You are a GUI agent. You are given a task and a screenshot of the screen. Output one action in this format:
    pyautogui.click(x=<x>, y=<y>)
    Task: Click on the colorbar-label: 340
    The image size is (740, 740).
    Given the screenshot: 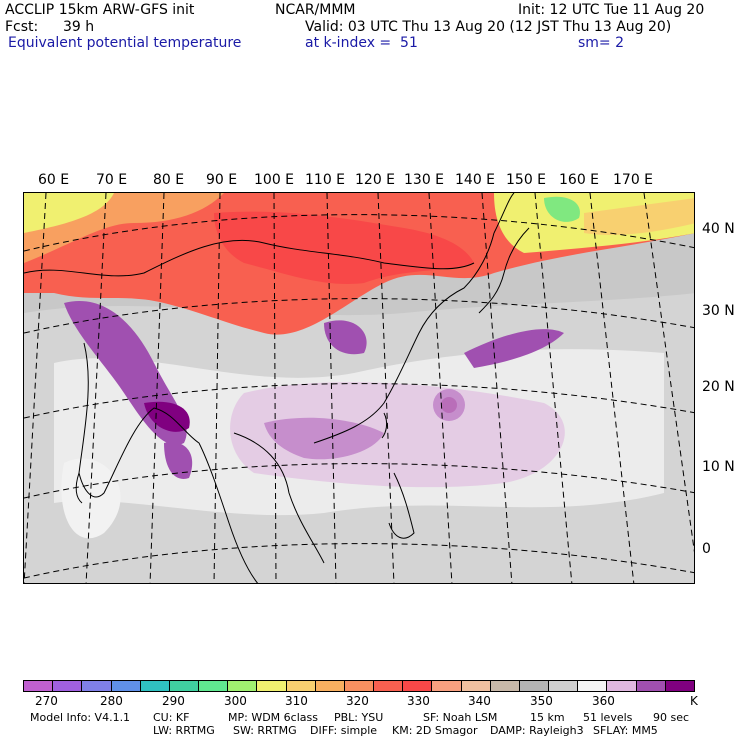 What is the action you would take?
    pyautogui.click(x=479, y=701)
    